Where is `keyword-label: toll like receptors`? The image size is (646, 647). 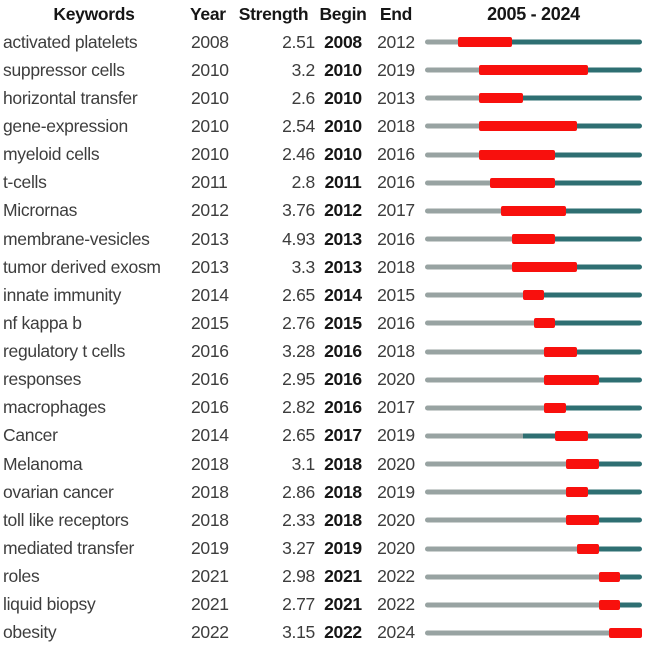 keyword-label: toll like receptors is located at coordinates (66, 519).